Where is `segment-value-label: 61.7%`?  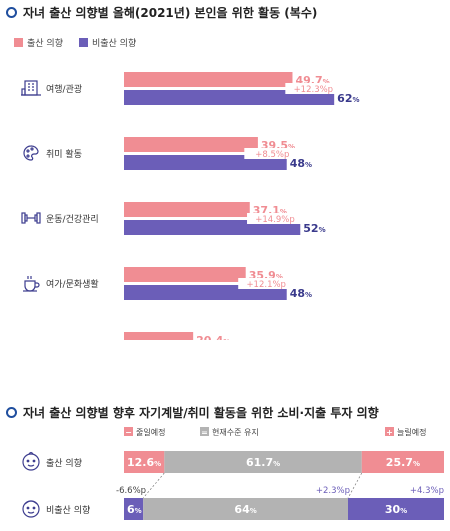
segment-value-label: 61.7% is located at coordinates (263, 462).